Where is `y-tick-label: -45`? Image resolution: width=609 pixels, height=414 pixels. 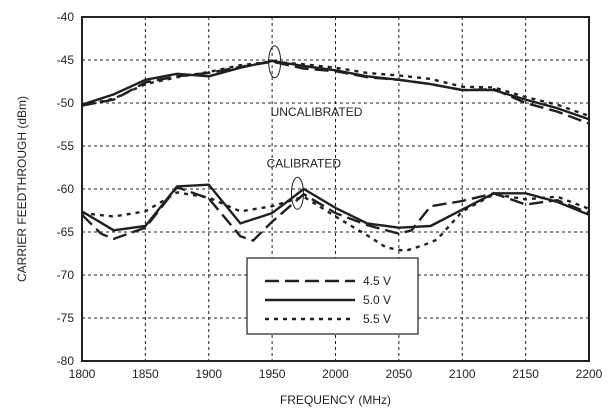
y-tick-label: -45 is located at coordinates (66, 60).